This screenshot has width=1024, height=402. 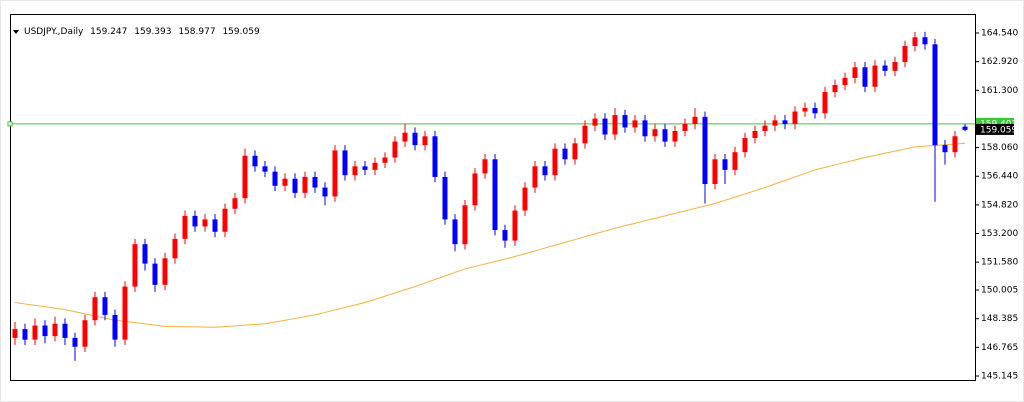 What do you see at coordinates (999, 148) in the screenshot?
I see `y-tick-label: 158.060` at bounding box center [999, 148].